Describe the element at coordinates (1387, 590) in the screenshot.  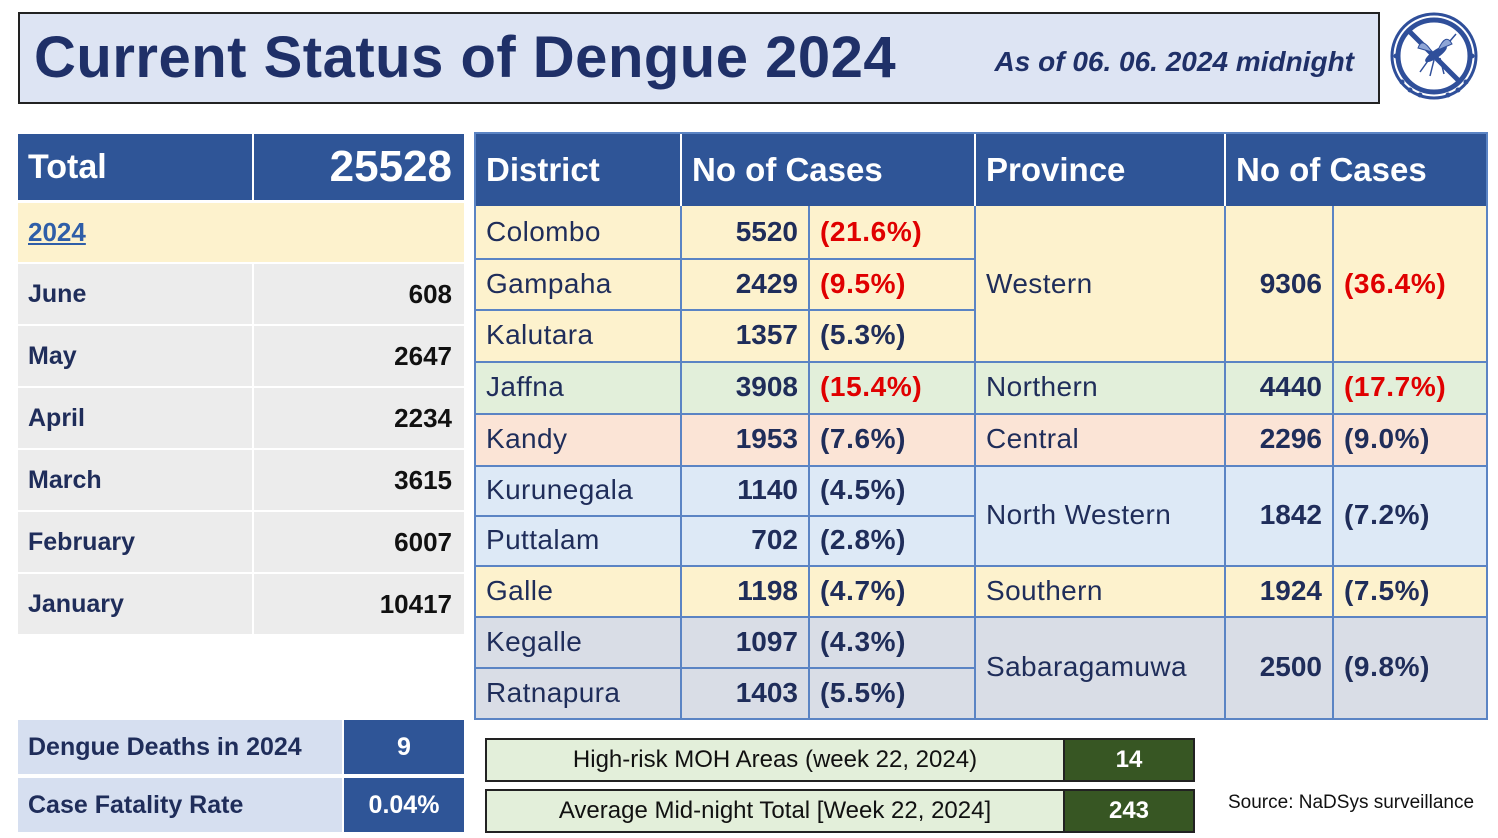
I see `province-percentage: (7.5%)` at that location.